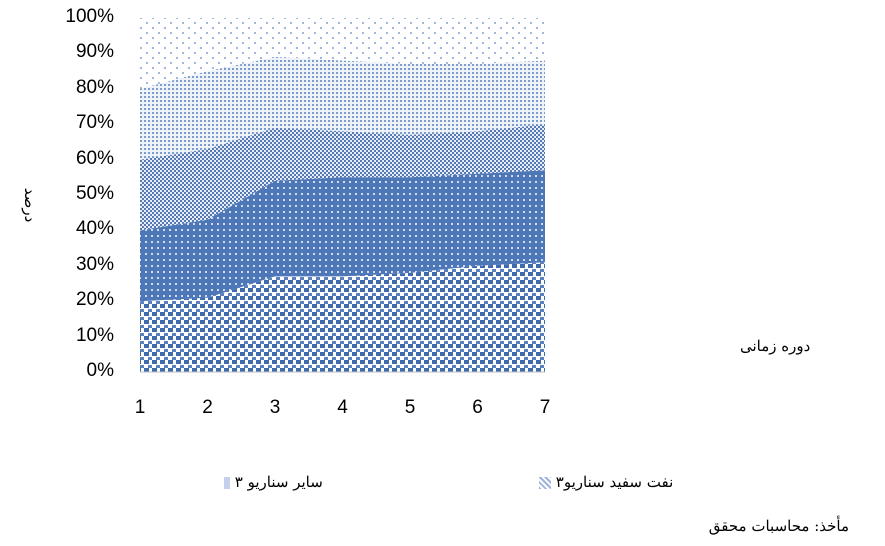  What do you see at coordinates (410, 407) in the screenshot?
I see `x-tick-label: 5` at bounding box center [410, 407].